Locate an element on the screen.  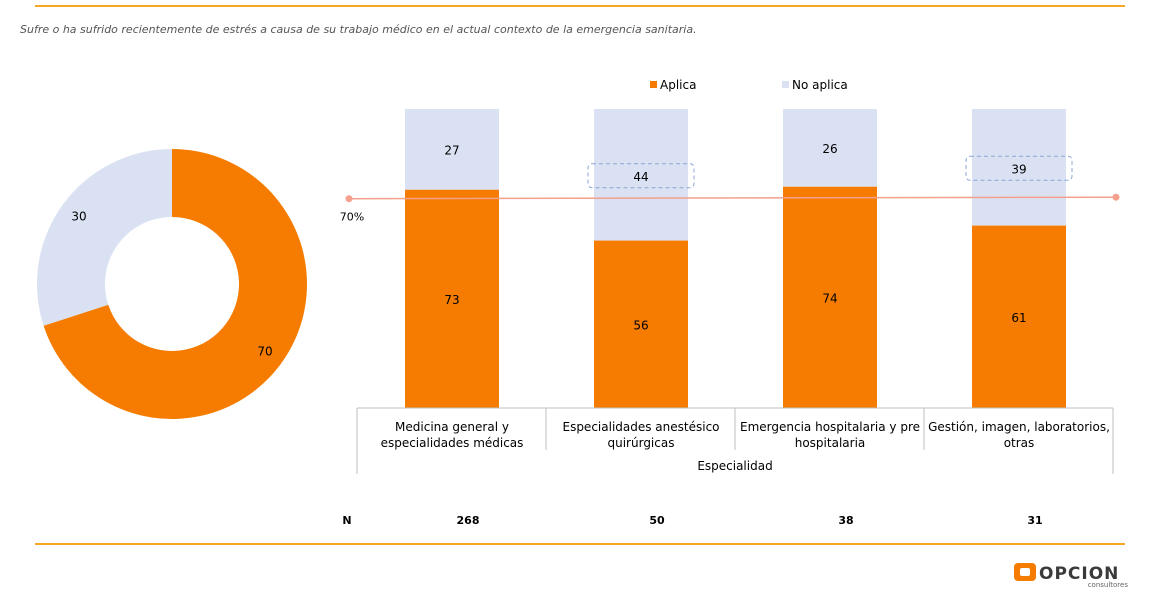
n-value: 268 is located at coordinates (468, 520).